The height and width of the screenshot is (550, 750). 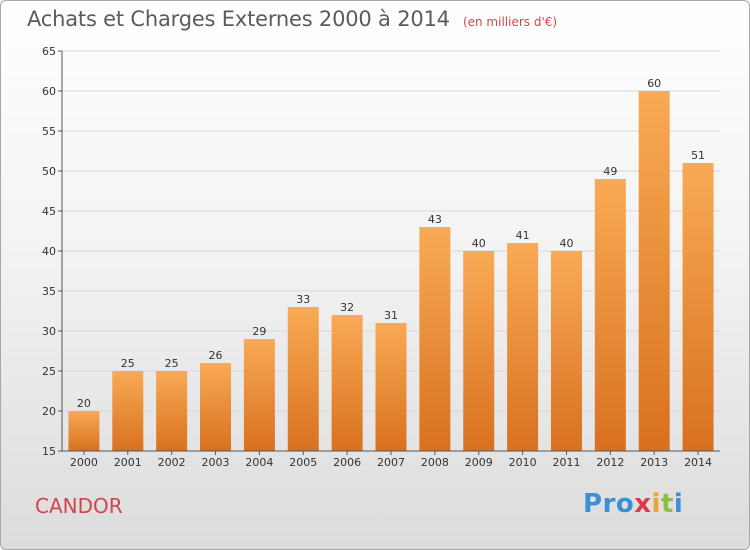 What do you see at coordinates (49, 331) in the screenshot?
I see `y-tick-label: 30` at bounding box center [49, 331].